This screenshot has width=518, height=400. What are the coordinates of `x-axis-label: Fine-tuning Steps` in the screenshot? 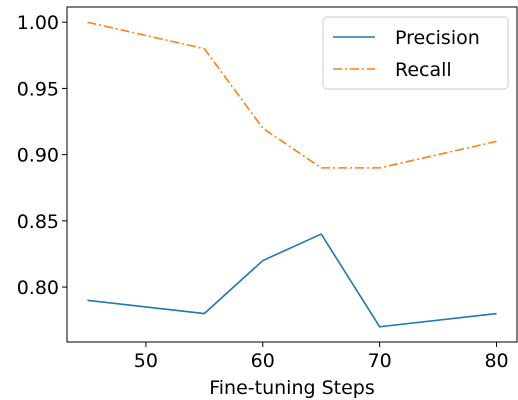 It's located at (292, 388).